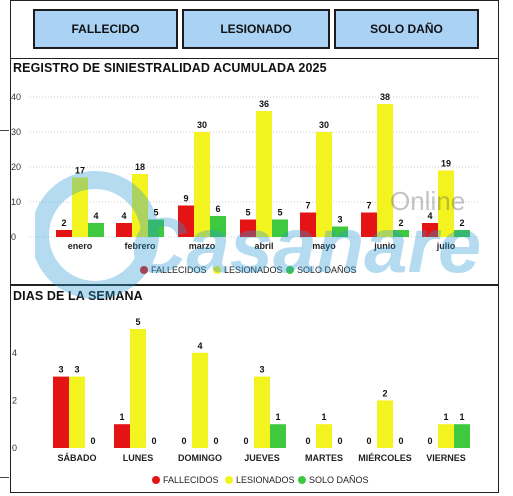 This screenshot has width=513, height=496. What do you see at coordinates (16, 132) in the screenshot?
I see `y-tick-label: 30` at bounding box center [16, 132].